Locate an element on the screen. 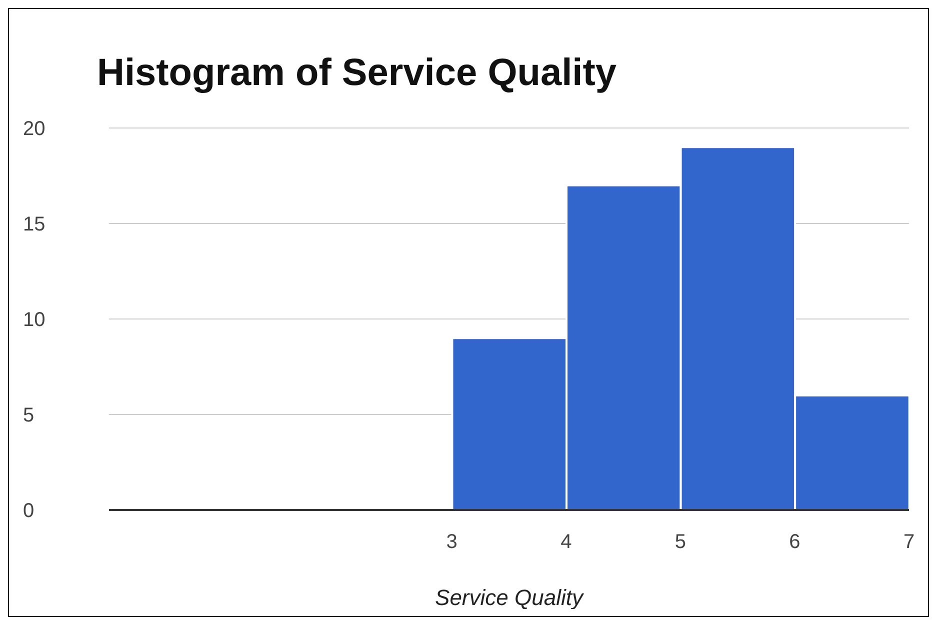  chart-title: Histogram of Service Quality is located at coordinates (356, 73).